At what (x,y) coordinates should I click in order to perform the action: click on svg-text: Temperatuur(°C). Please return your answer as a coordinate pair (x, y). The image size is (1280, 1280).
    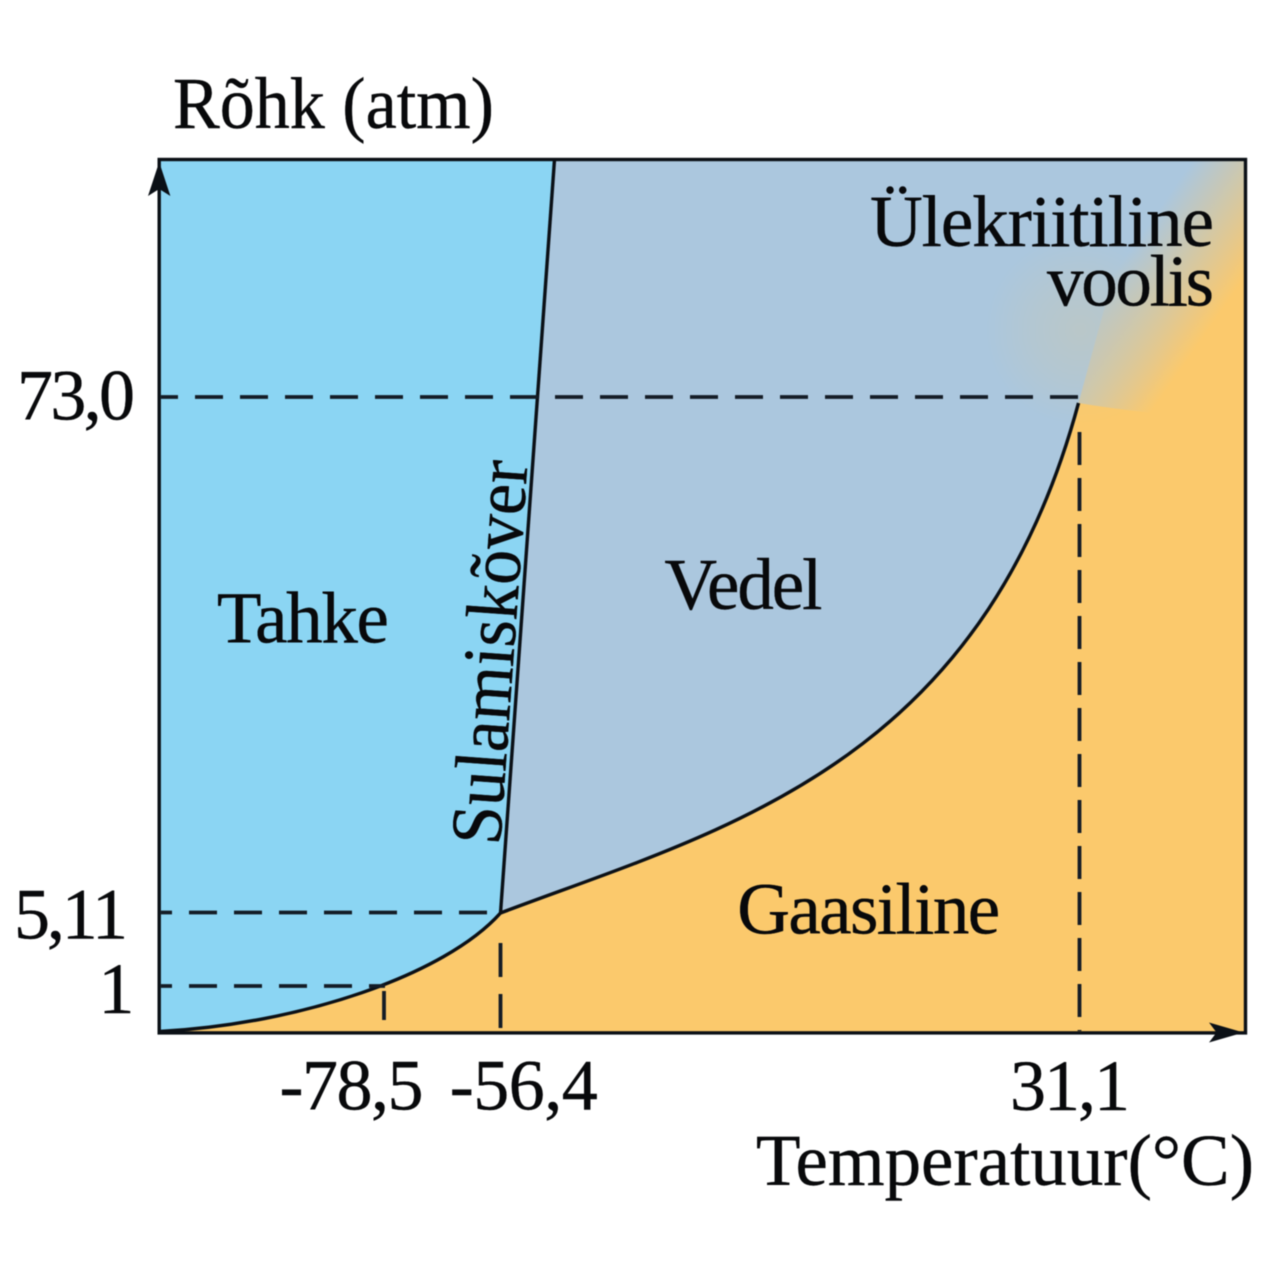
    Looking at the image, I should click on (1005, 1160).